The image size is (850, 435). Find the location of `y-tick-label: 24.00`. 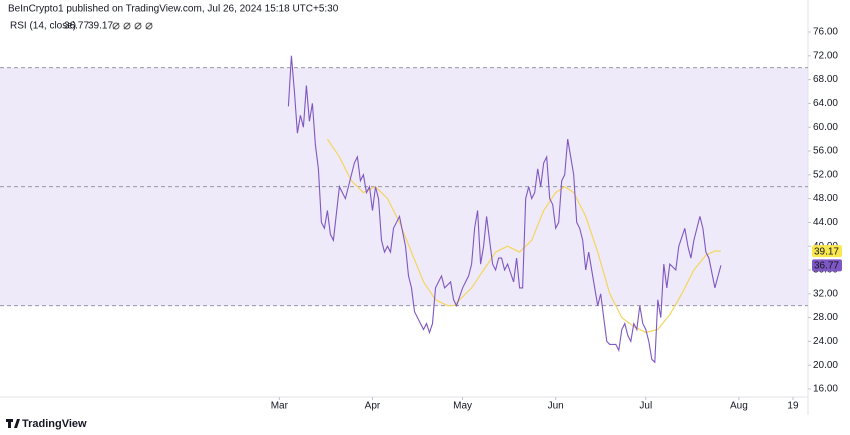

y-tick-label: 24.00 is located at coordinates (825, 341).